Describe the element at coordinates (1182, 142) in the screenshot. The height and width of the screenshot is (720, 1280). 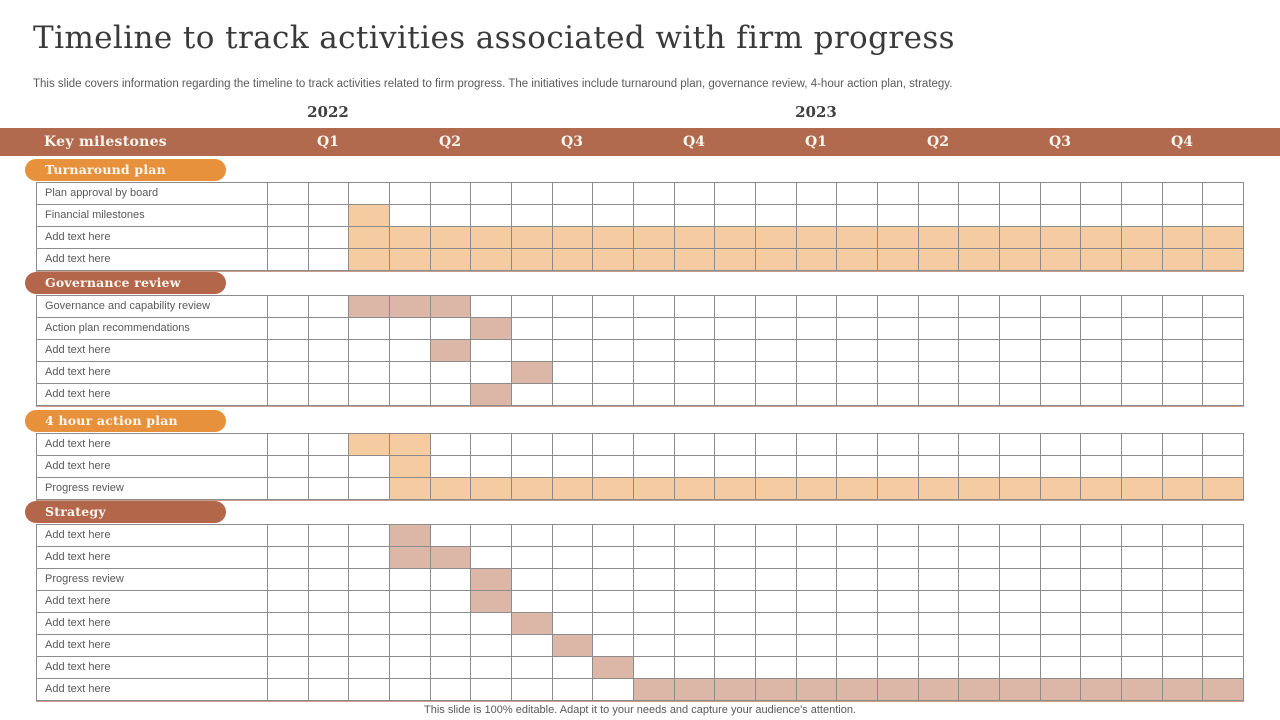
I see `quarter-label: Q4` at that location.